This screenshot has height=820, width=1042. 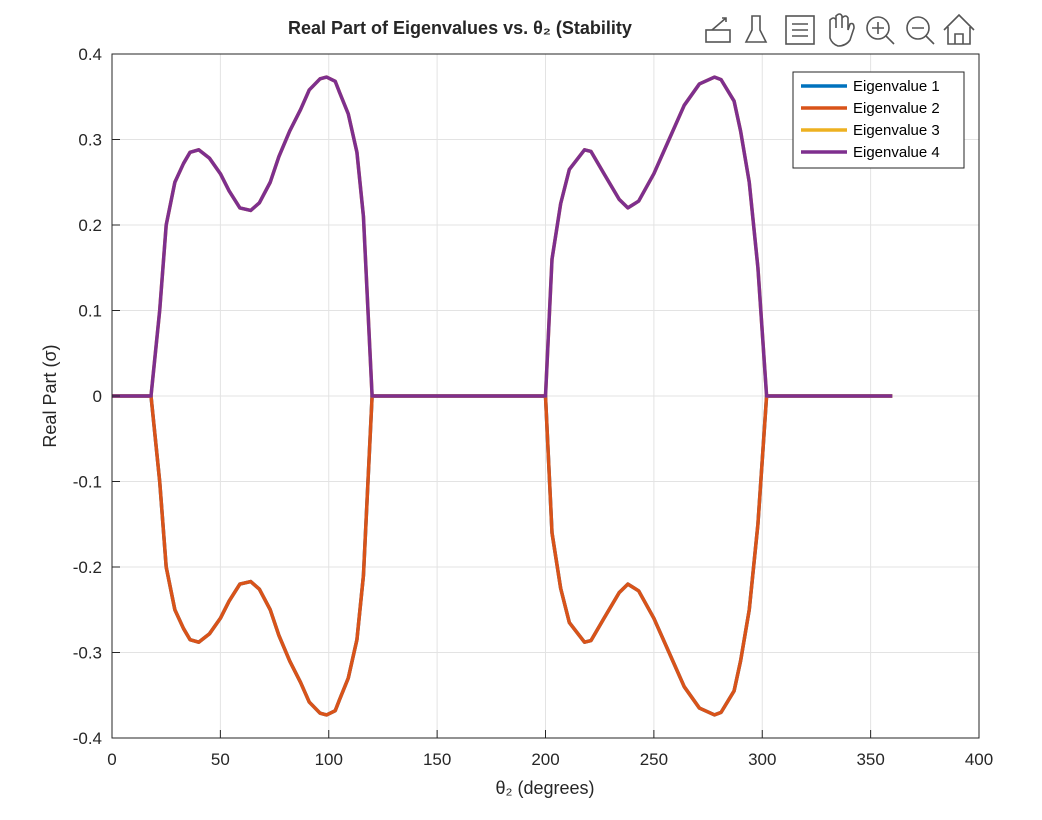 I want to click on toolbar-bg, so click(x=840, y=30).